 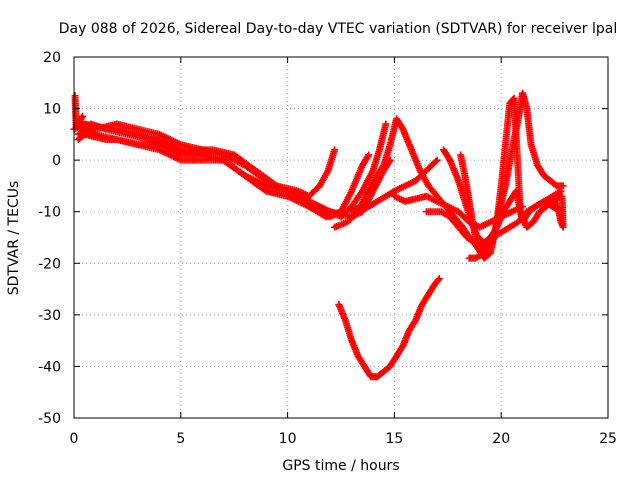 I want to click on x-tick-label: 25, so click(x=608, y=439).